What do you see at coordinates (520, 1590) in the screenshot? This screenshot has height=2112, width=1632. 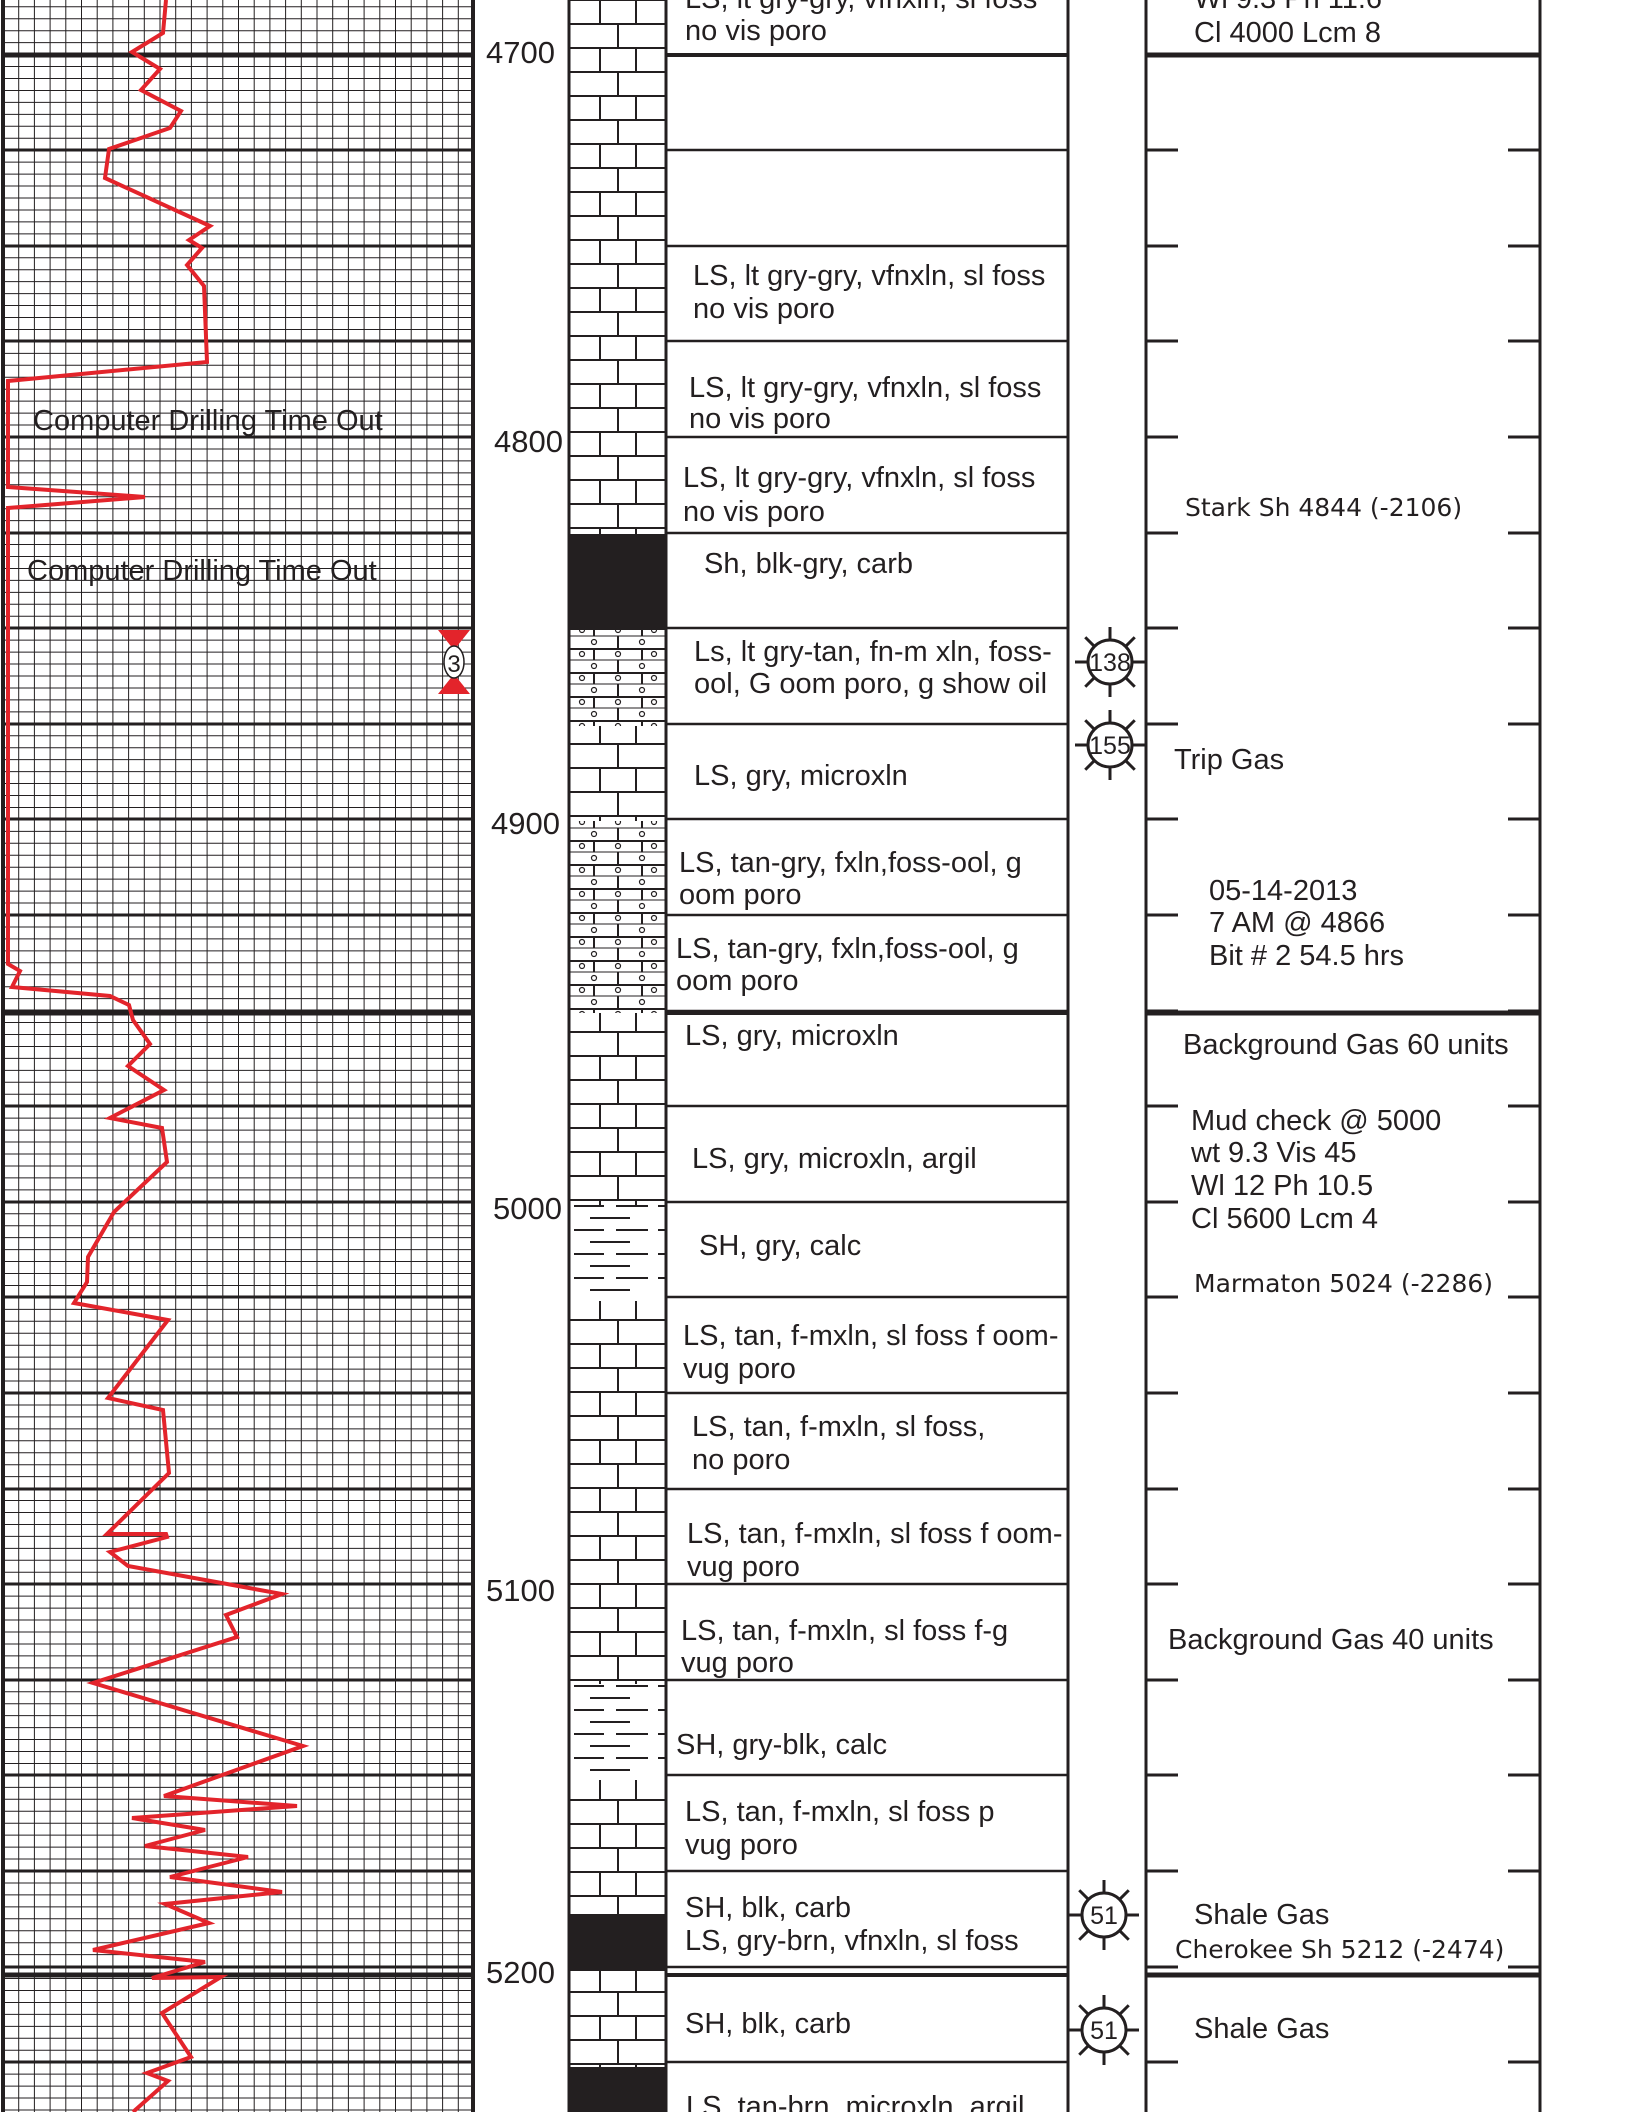 I see `depth-label: 5100` at bounding box center [520, 1590].